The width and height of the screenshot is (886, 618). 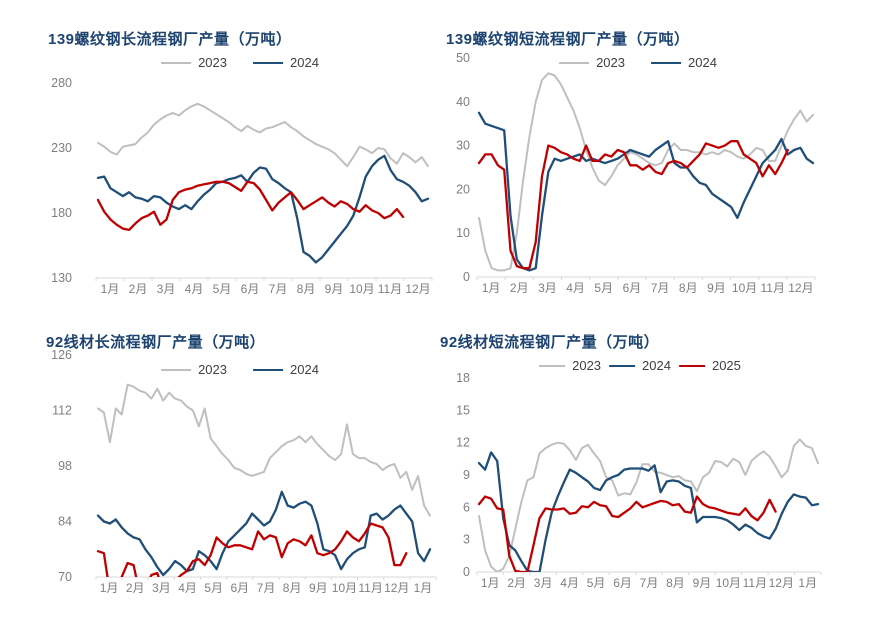 I want to click on y-tick-label: 50, so click(x=463, y=58).